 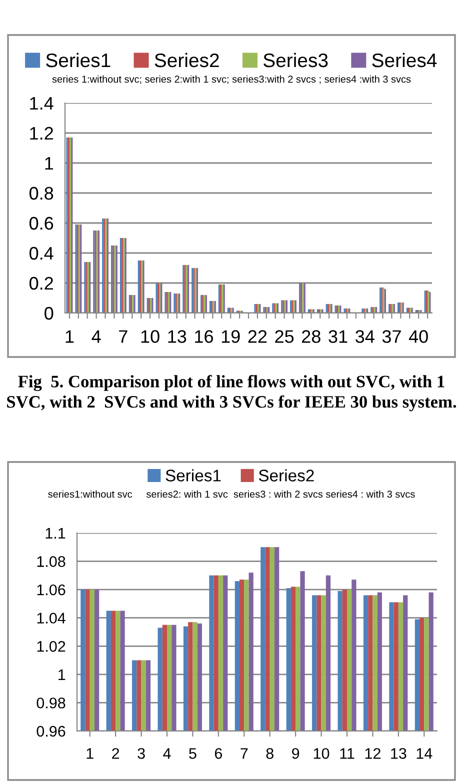 I want to click on y-tick-label: 1.06, so click(x=51, y=590).